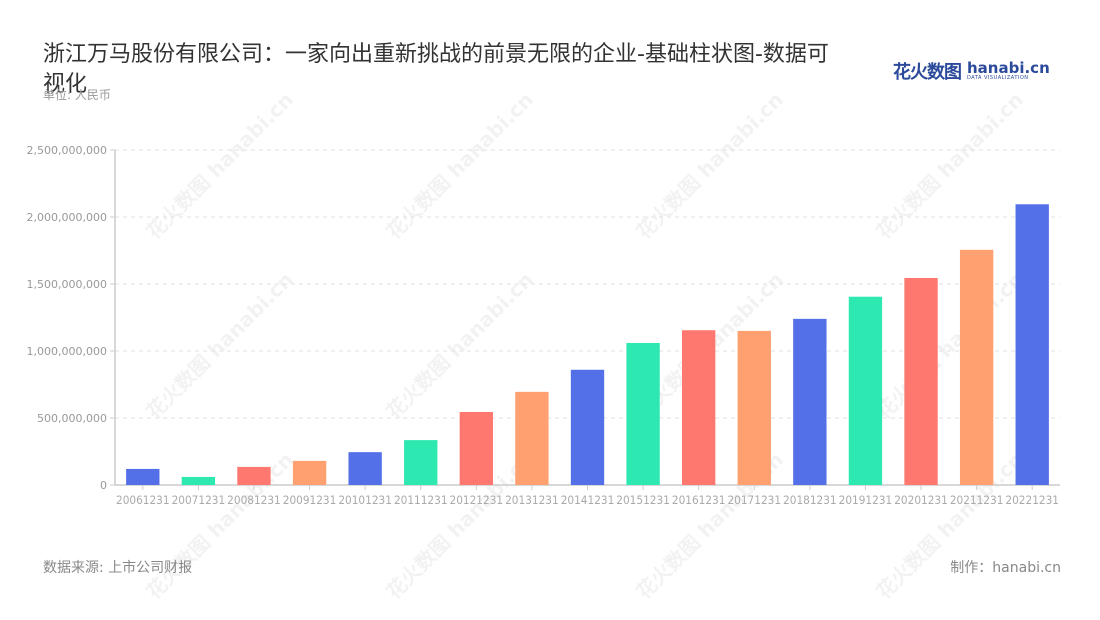 The image size is (1100, 620). I want to click on x-tick-label: 20121231, so click(477, 500).